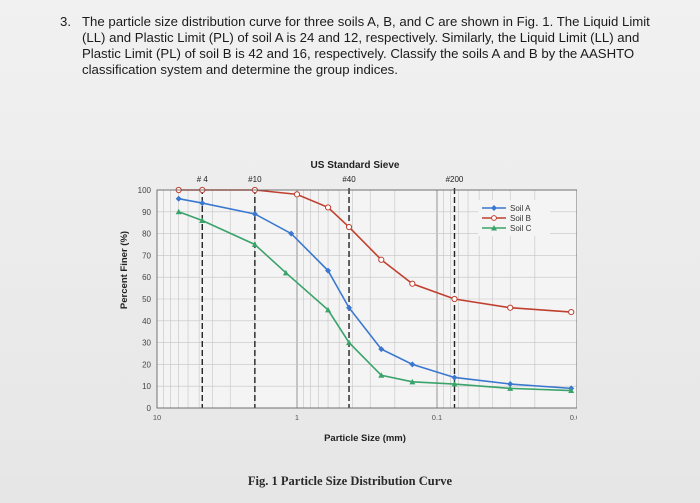 This screenshot has width=700, height=503. I want to click on y-tick-label: 60, so click(146, 277).